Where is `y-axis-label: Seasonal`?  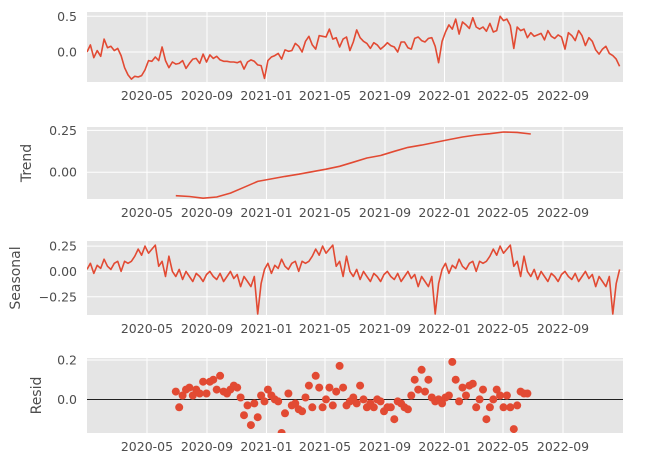 y-axis-label: Seasonal is located at coordinates (16, 277).